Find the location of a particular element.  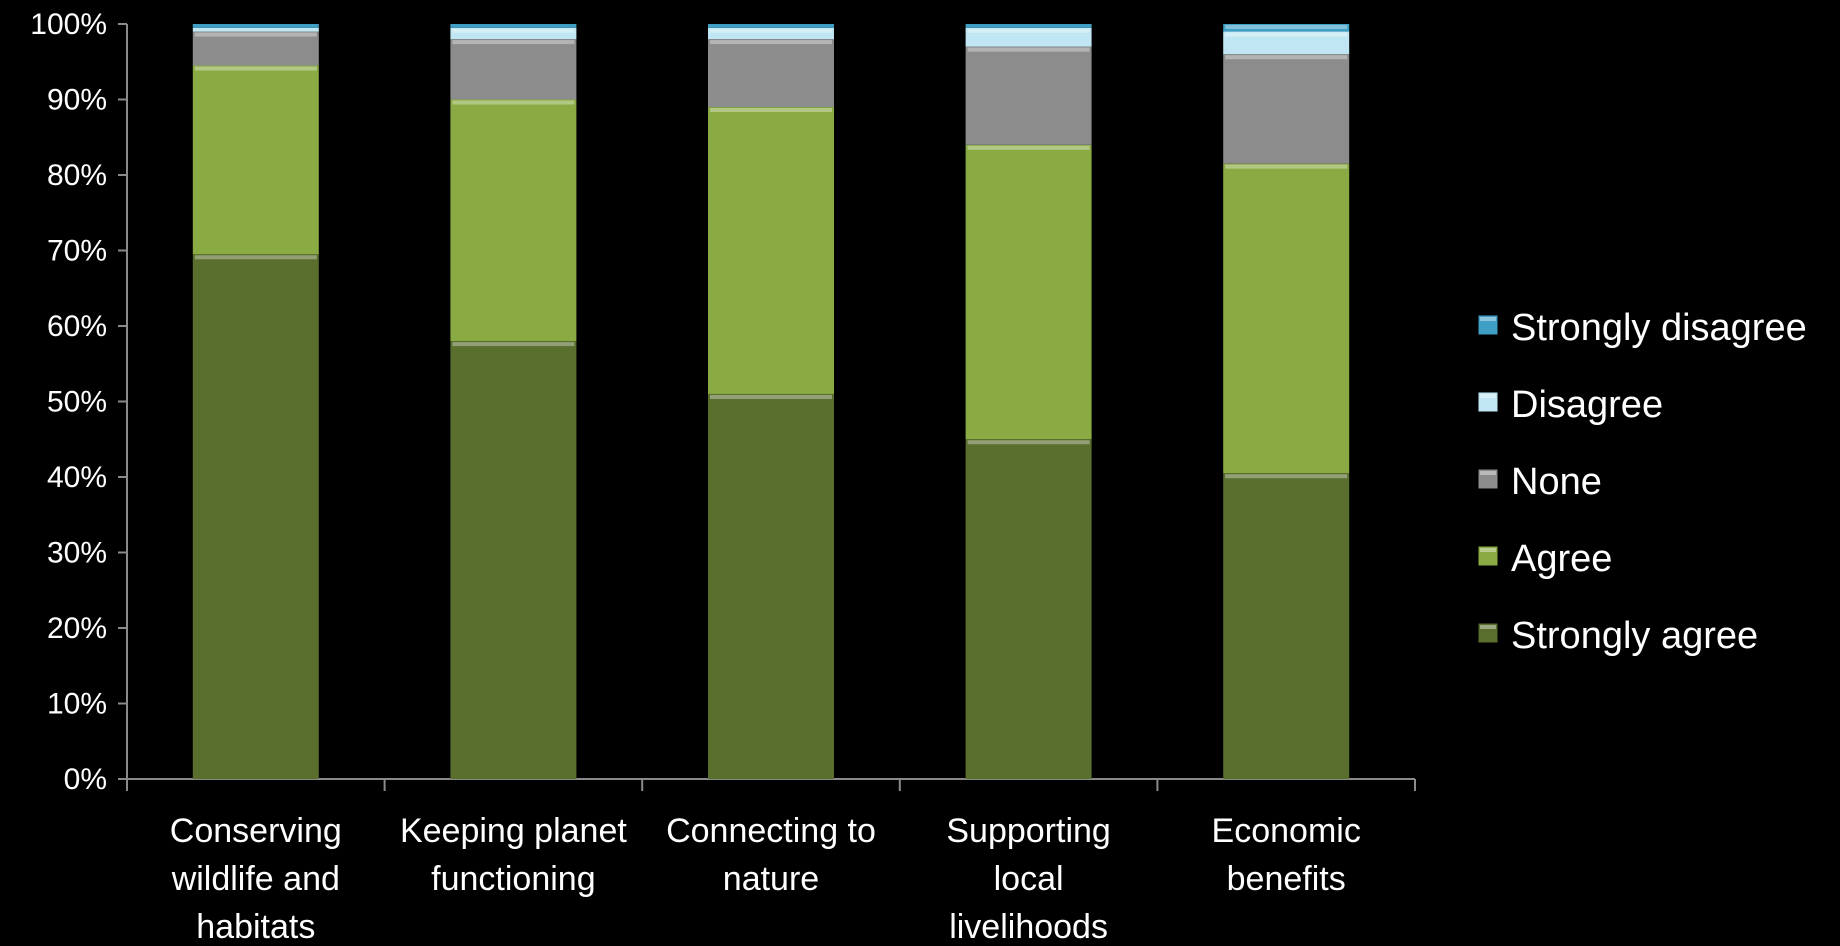

bar-none-conserving-wildlife-and-habitats is located at coordinates (255, 48).